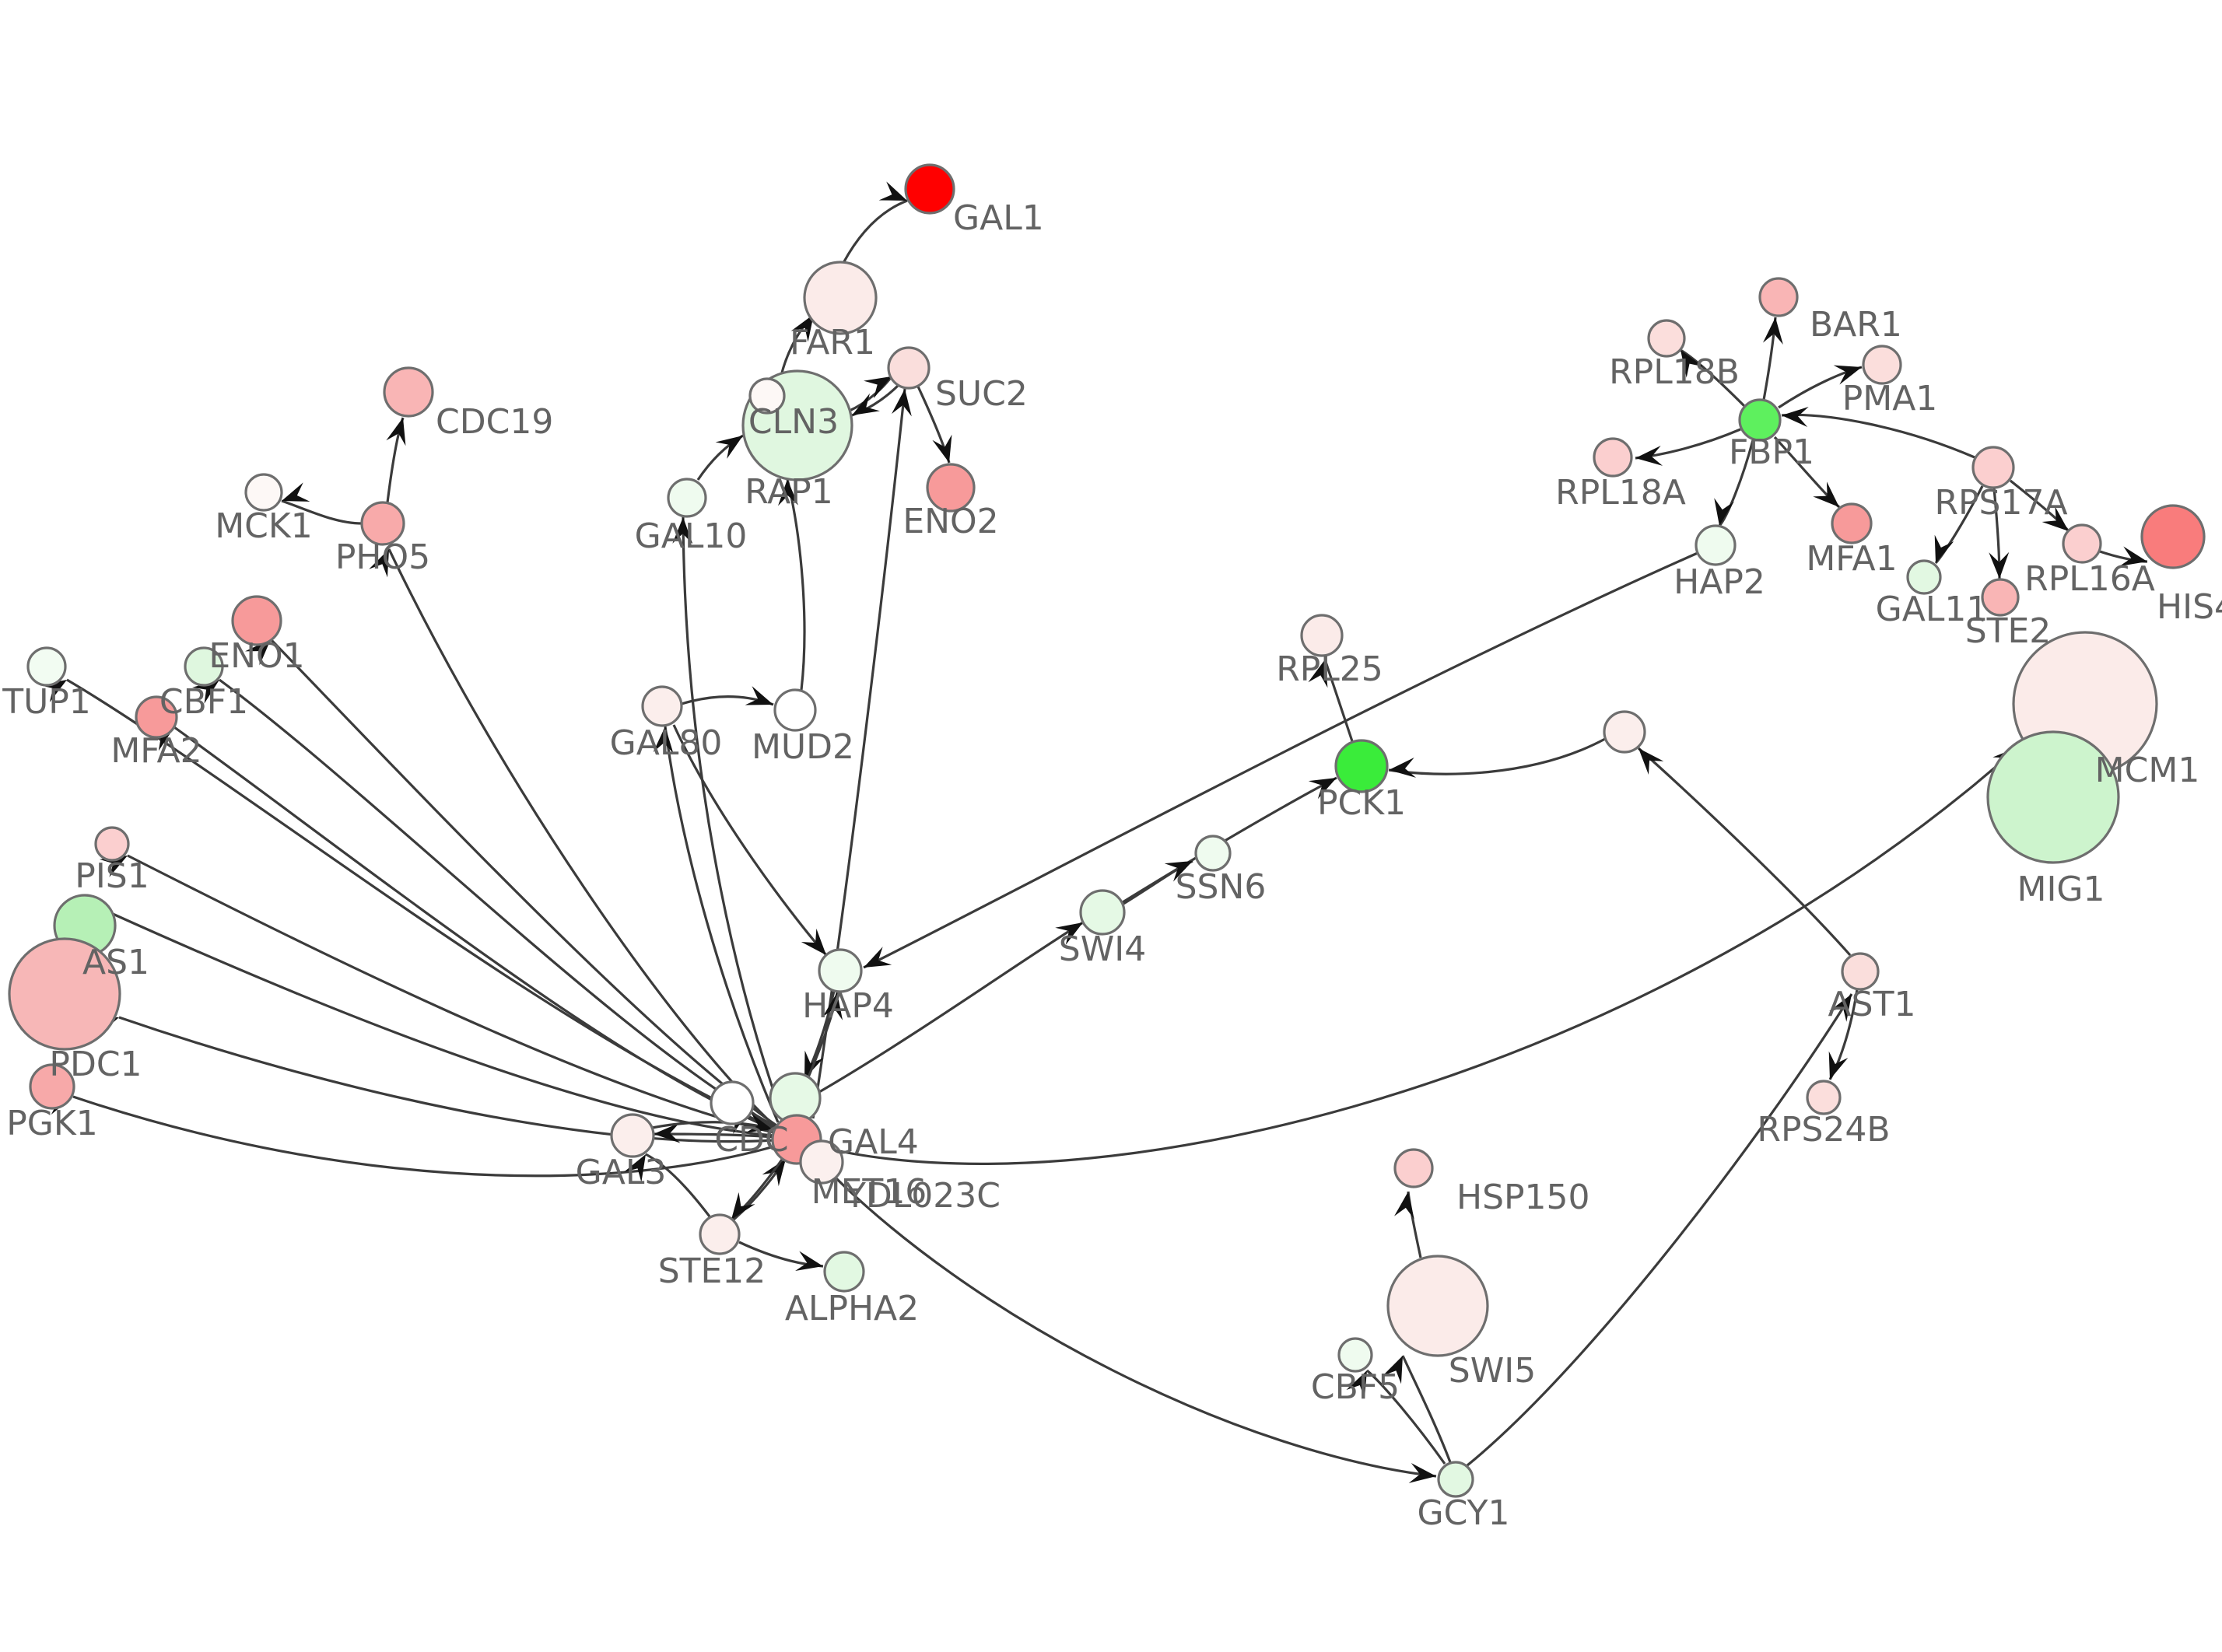  I want to click on graph-node-swi5, so click(1437, 1306).